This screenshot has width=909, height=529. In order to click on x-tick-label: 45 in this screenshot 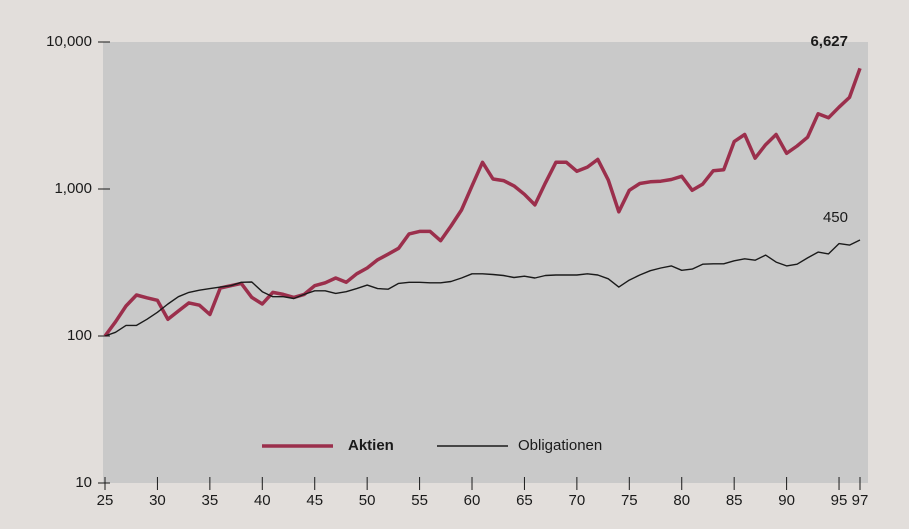, I will do `click(314, 500)`.